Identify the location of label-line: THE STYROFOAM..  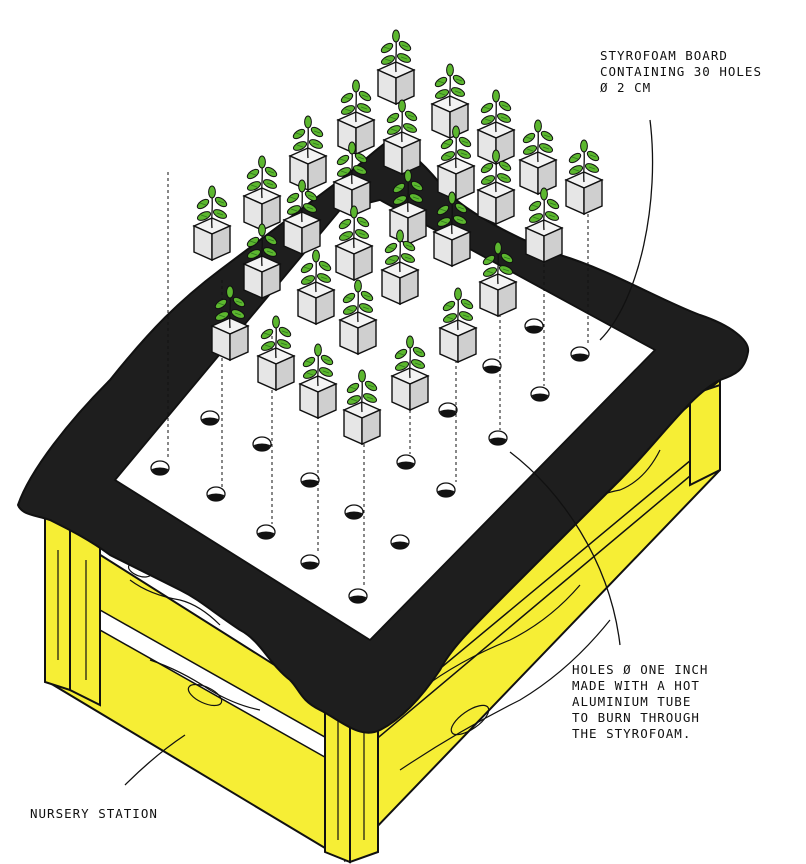
(632, 733).